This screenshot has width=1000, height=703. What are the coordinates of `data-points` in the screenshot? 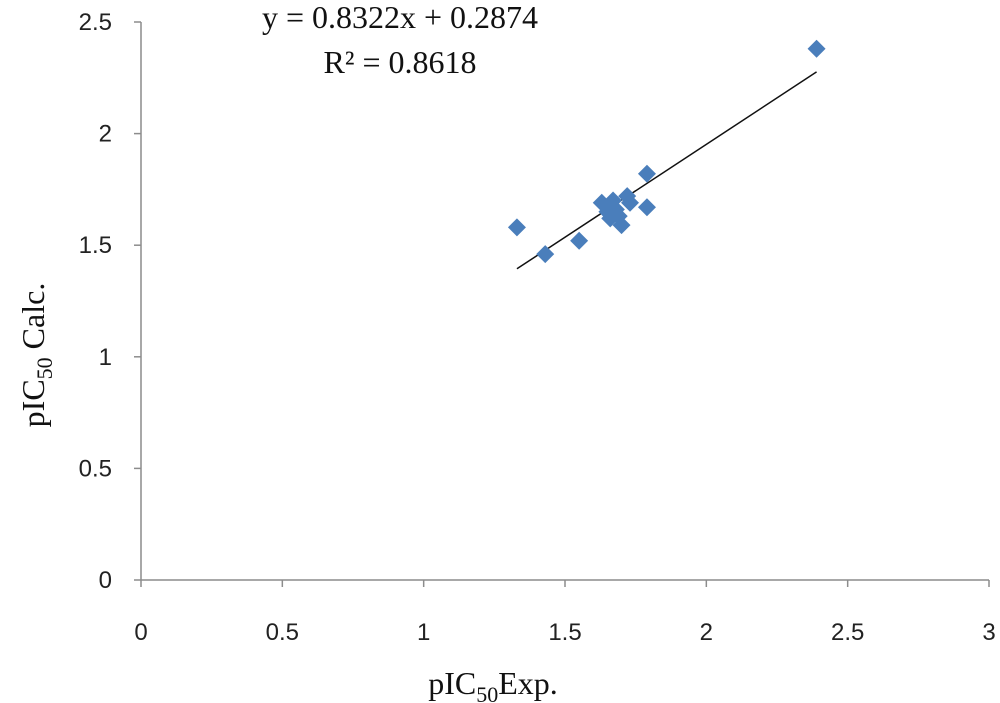 It's located at (666, 151).